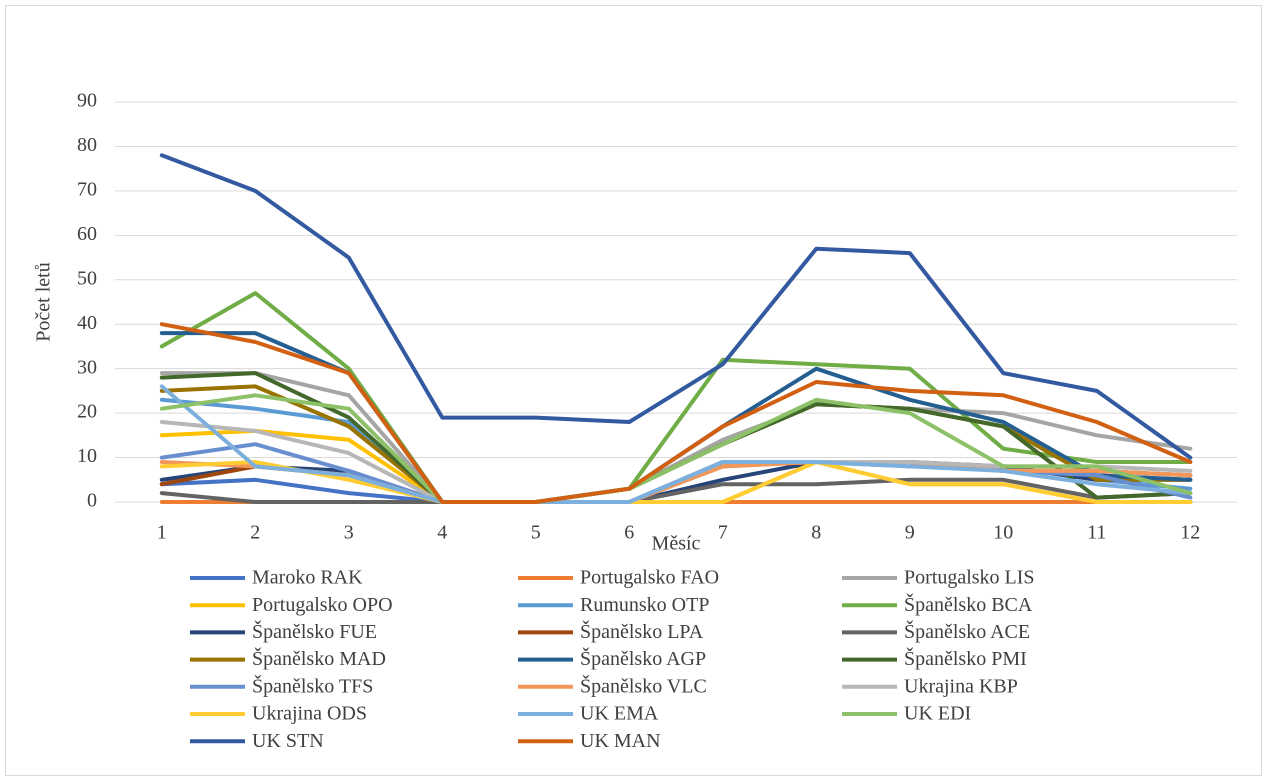 This screenshot has height=778, width=1267. What do you see at coordinates (87, 189) in the screenshot?
I see `y-tick-label: 70` at bounding box center [87, 189].